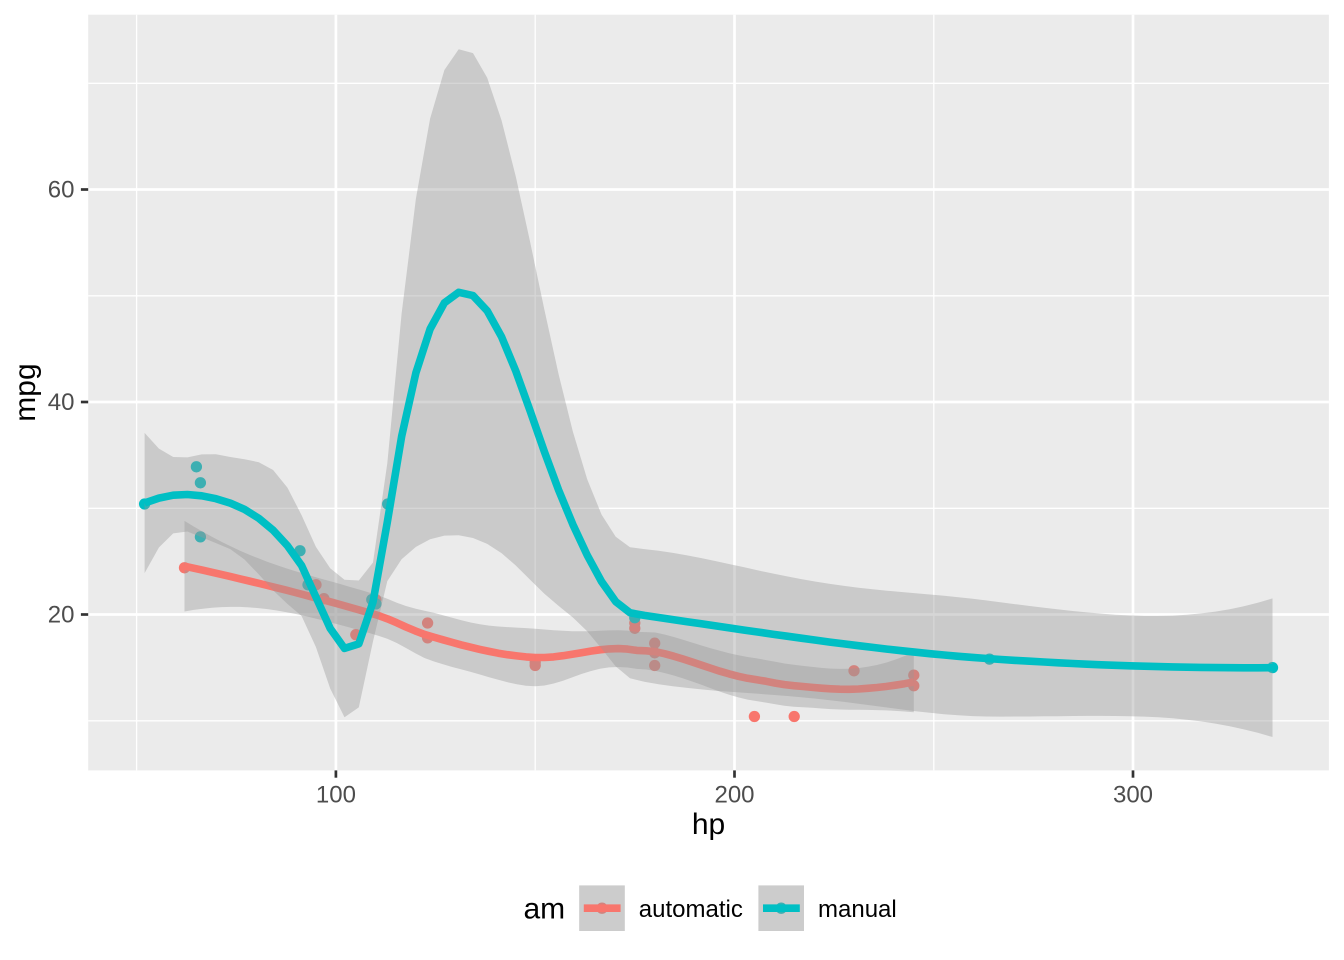 The height and width of the screenshot is (960, 1344). Describe the element at coordinates (61, 402) in the screenshot. I see `svg-text: 40` at that location.